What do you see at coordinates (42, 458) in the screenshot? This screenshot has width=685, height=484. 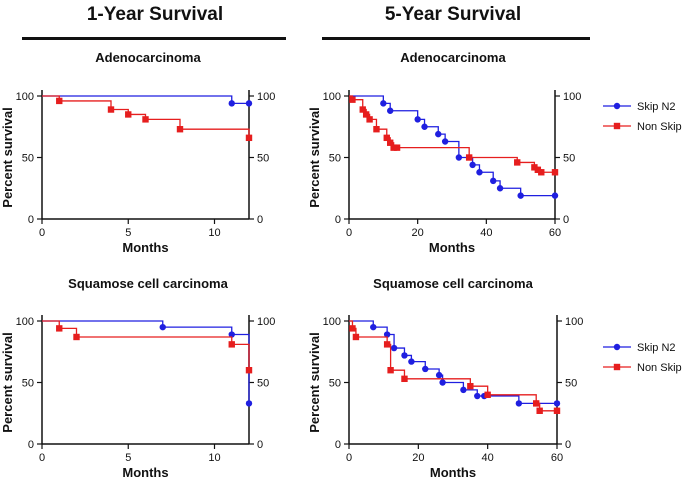 I see `x-tick-label: 0` at bounding box center [42, 458].